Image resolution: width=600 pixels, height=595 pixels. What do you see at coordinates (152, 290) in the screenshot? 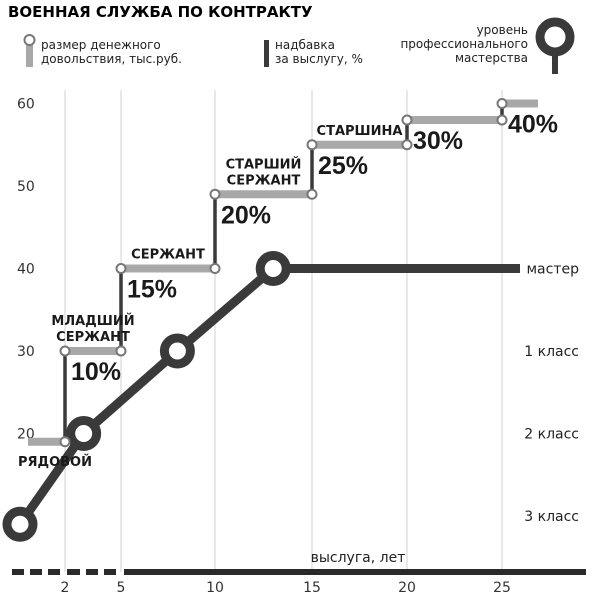
I see `bonus-percent-label: 15%` at bounding box center [152, 290].